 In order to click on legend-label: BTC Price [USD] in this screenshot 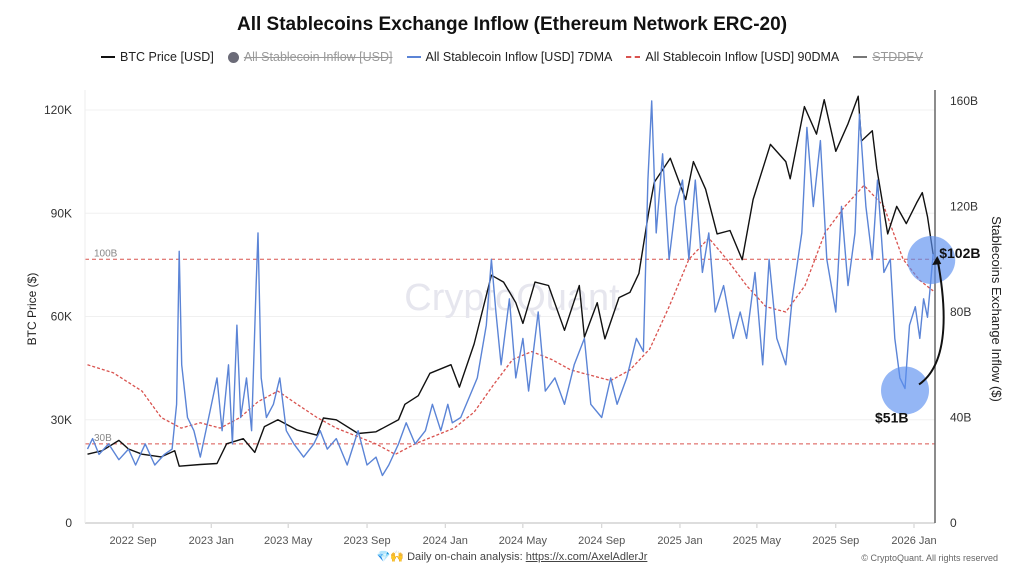, I will do `click(167, 57)`.